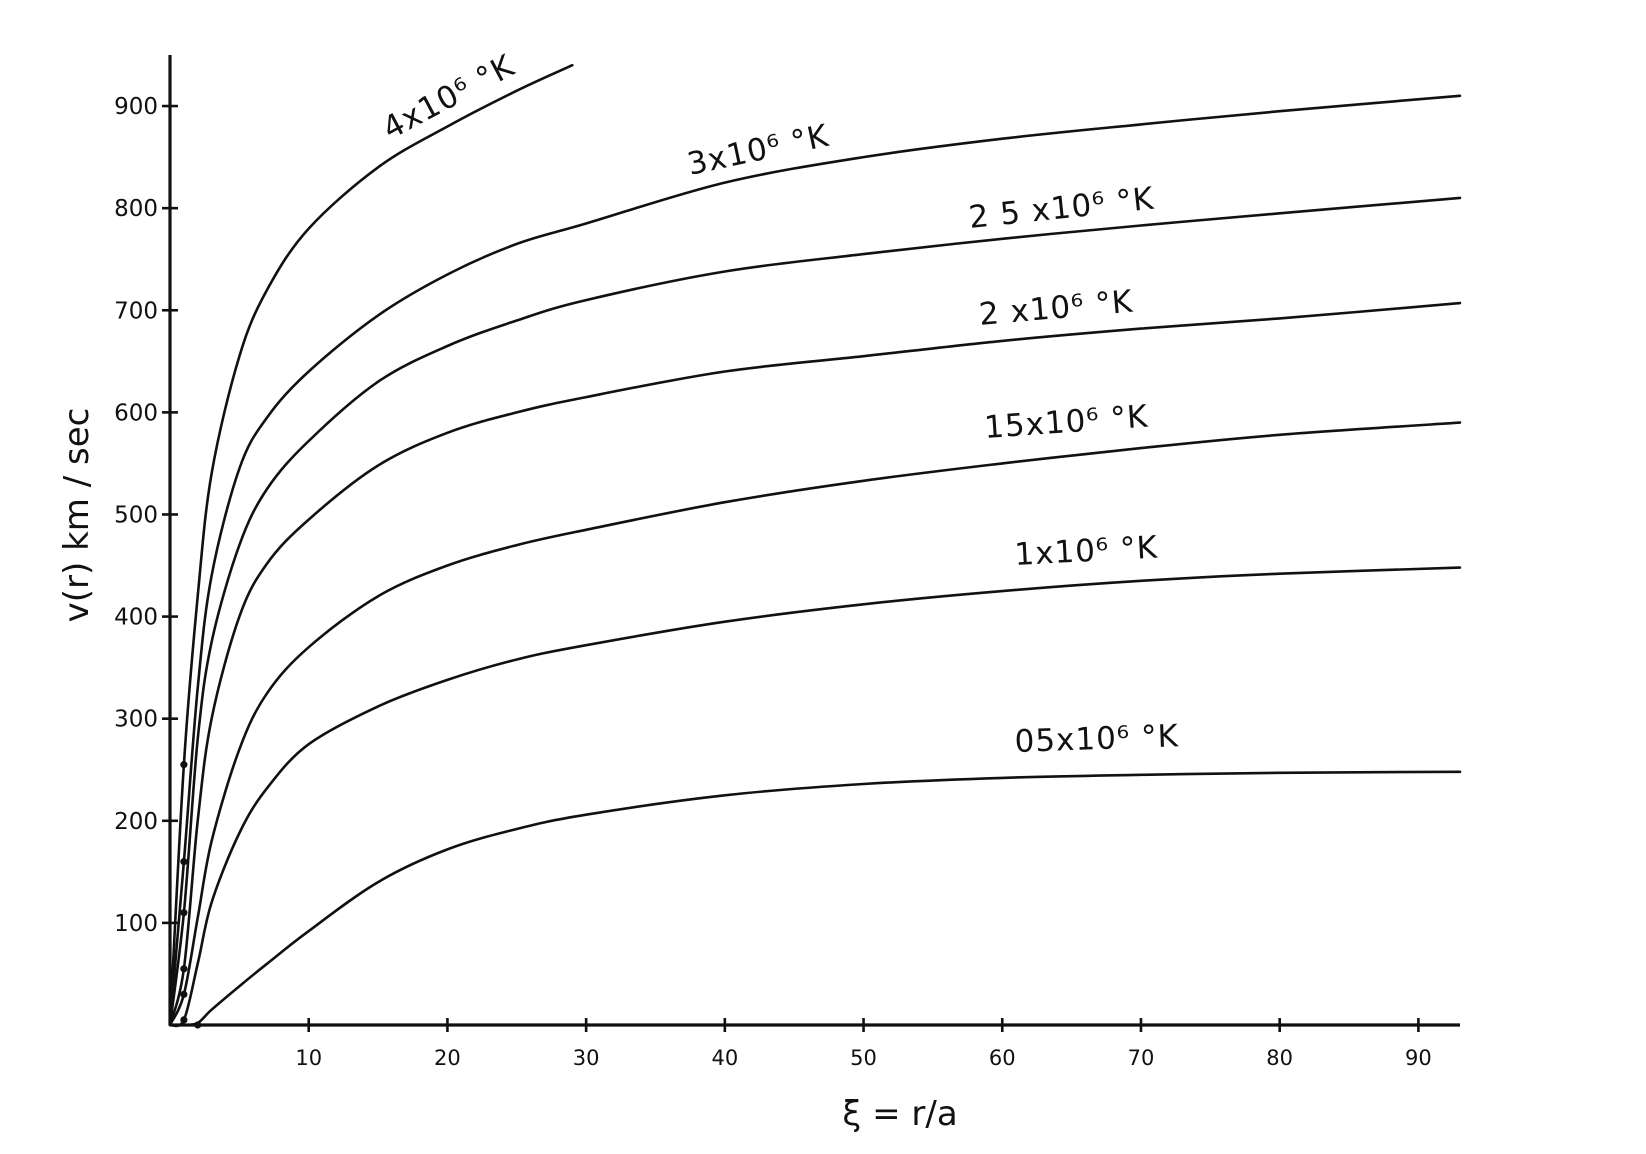  Describe the element at coordinates (308, 1058) in the screenshot. I see `x-tick-label: 10` at that location.